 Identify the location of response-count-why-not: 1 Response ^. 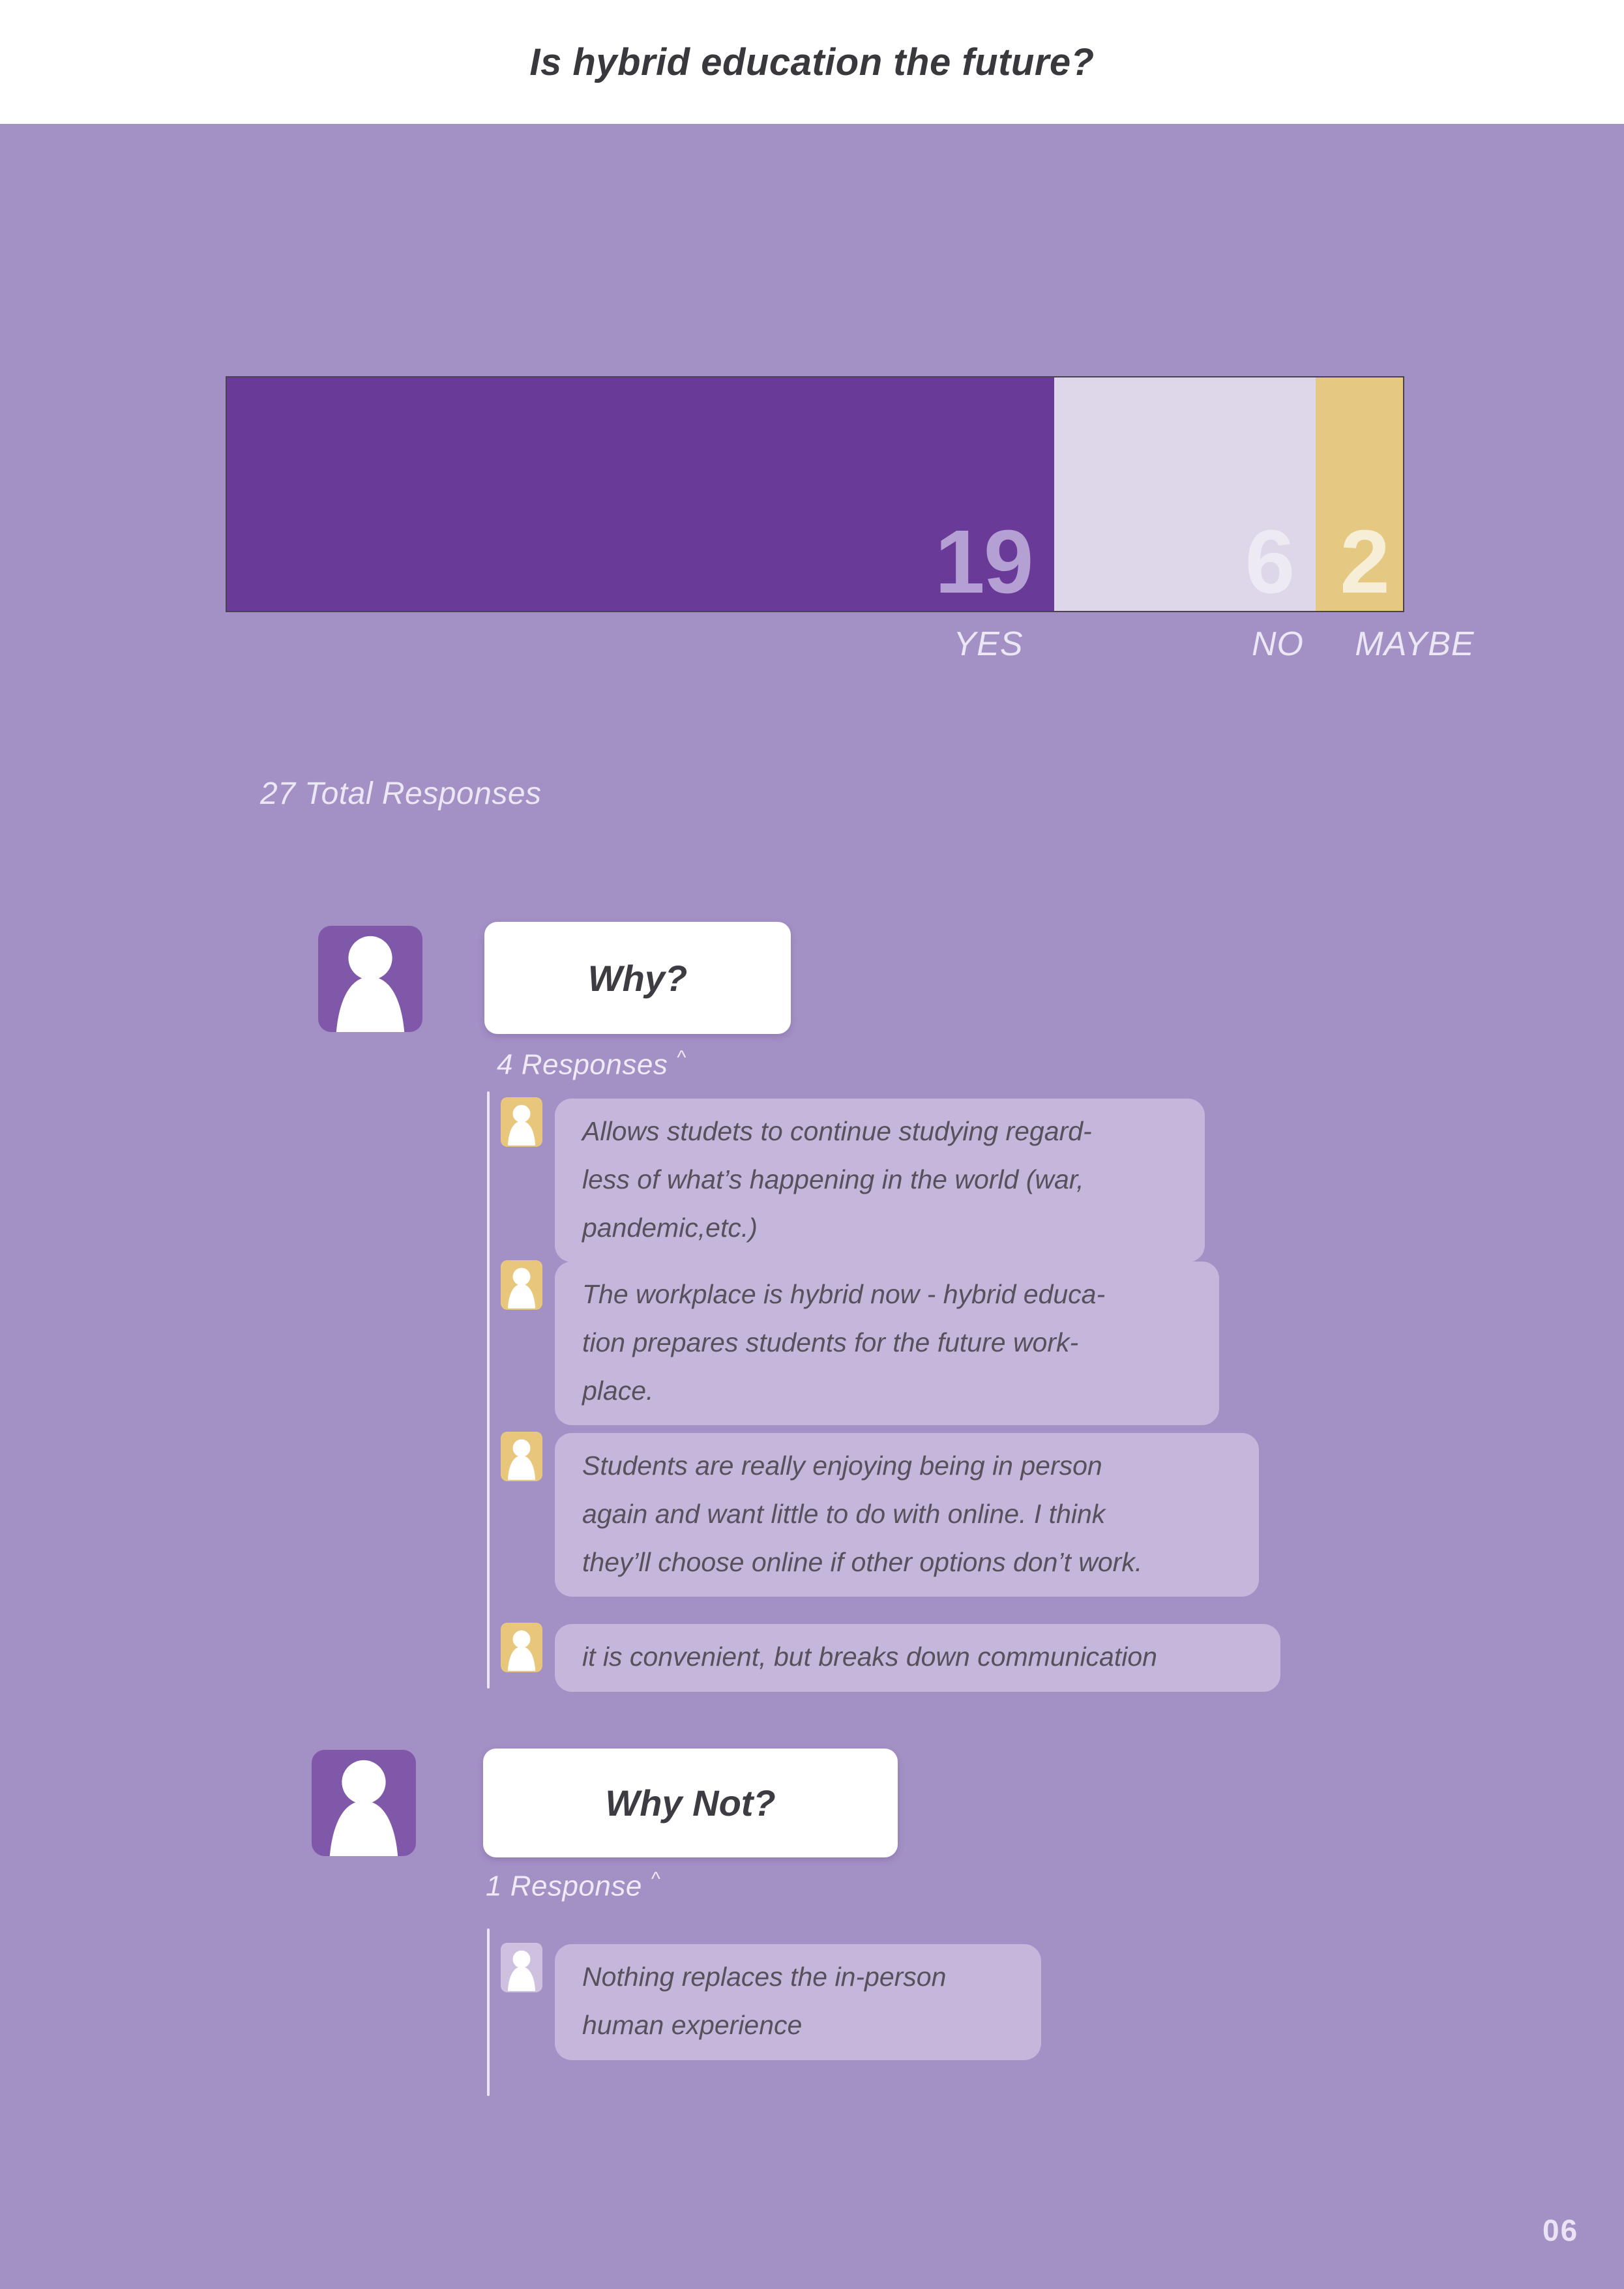
(573, 1885).